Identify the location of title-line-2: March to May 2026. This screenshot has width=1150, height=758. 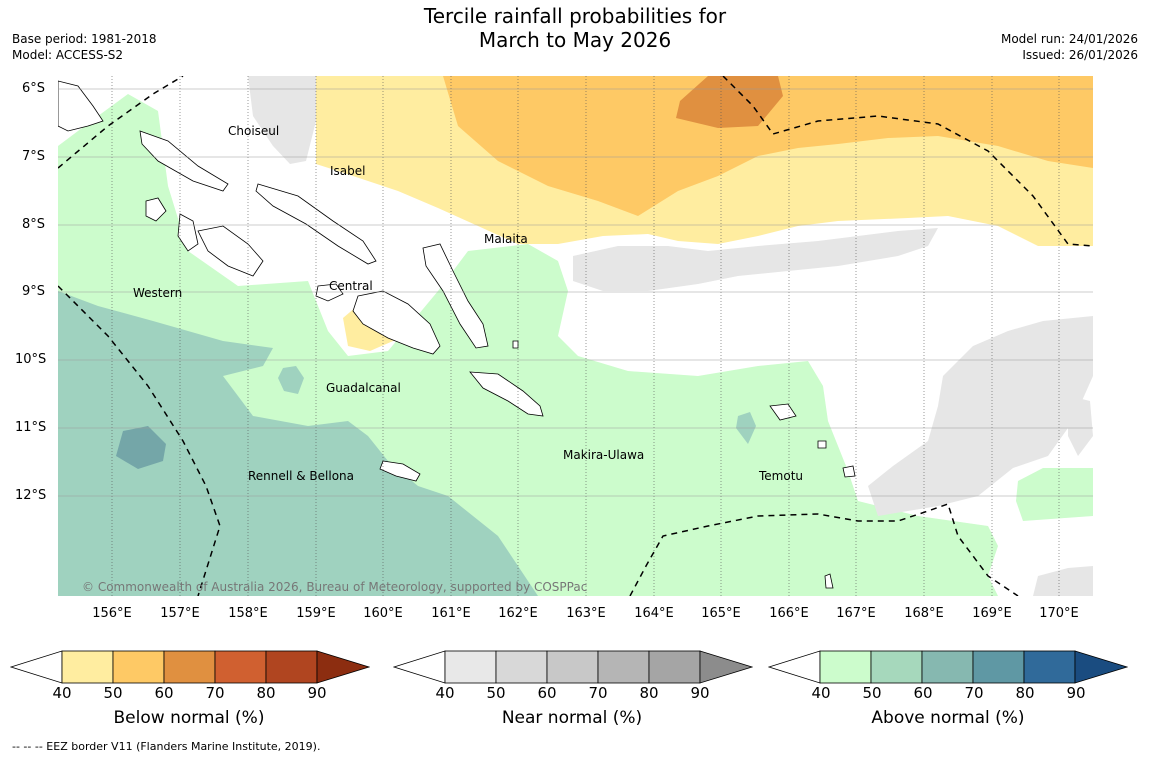
(575, 40).